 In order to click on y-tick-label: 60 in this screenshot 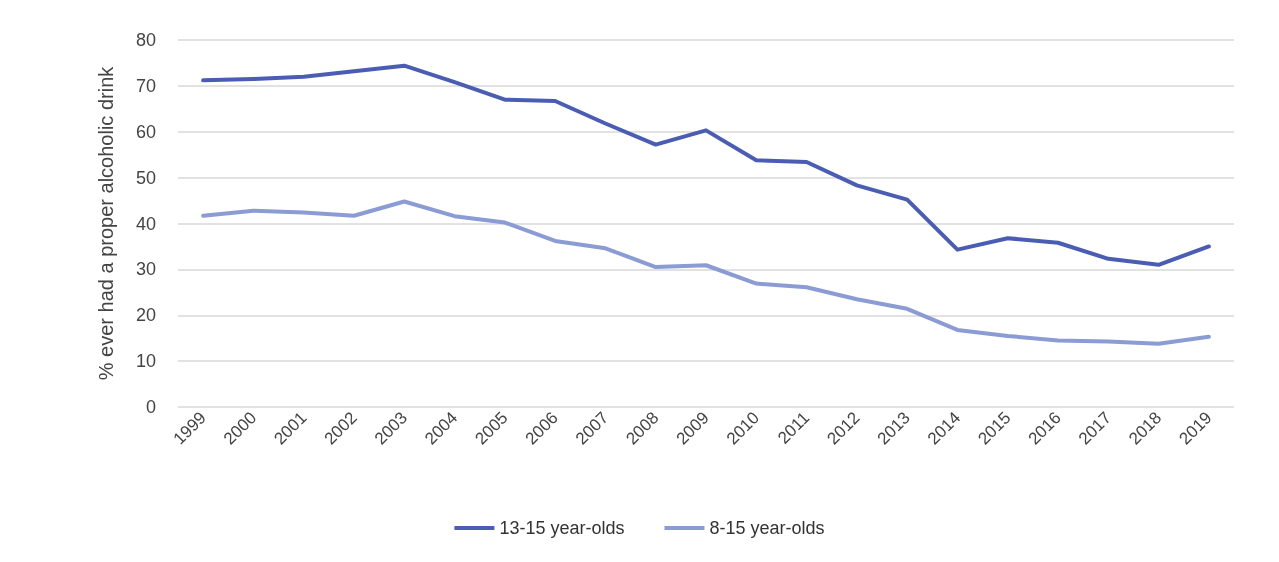, I will do `click(145, 131)`.